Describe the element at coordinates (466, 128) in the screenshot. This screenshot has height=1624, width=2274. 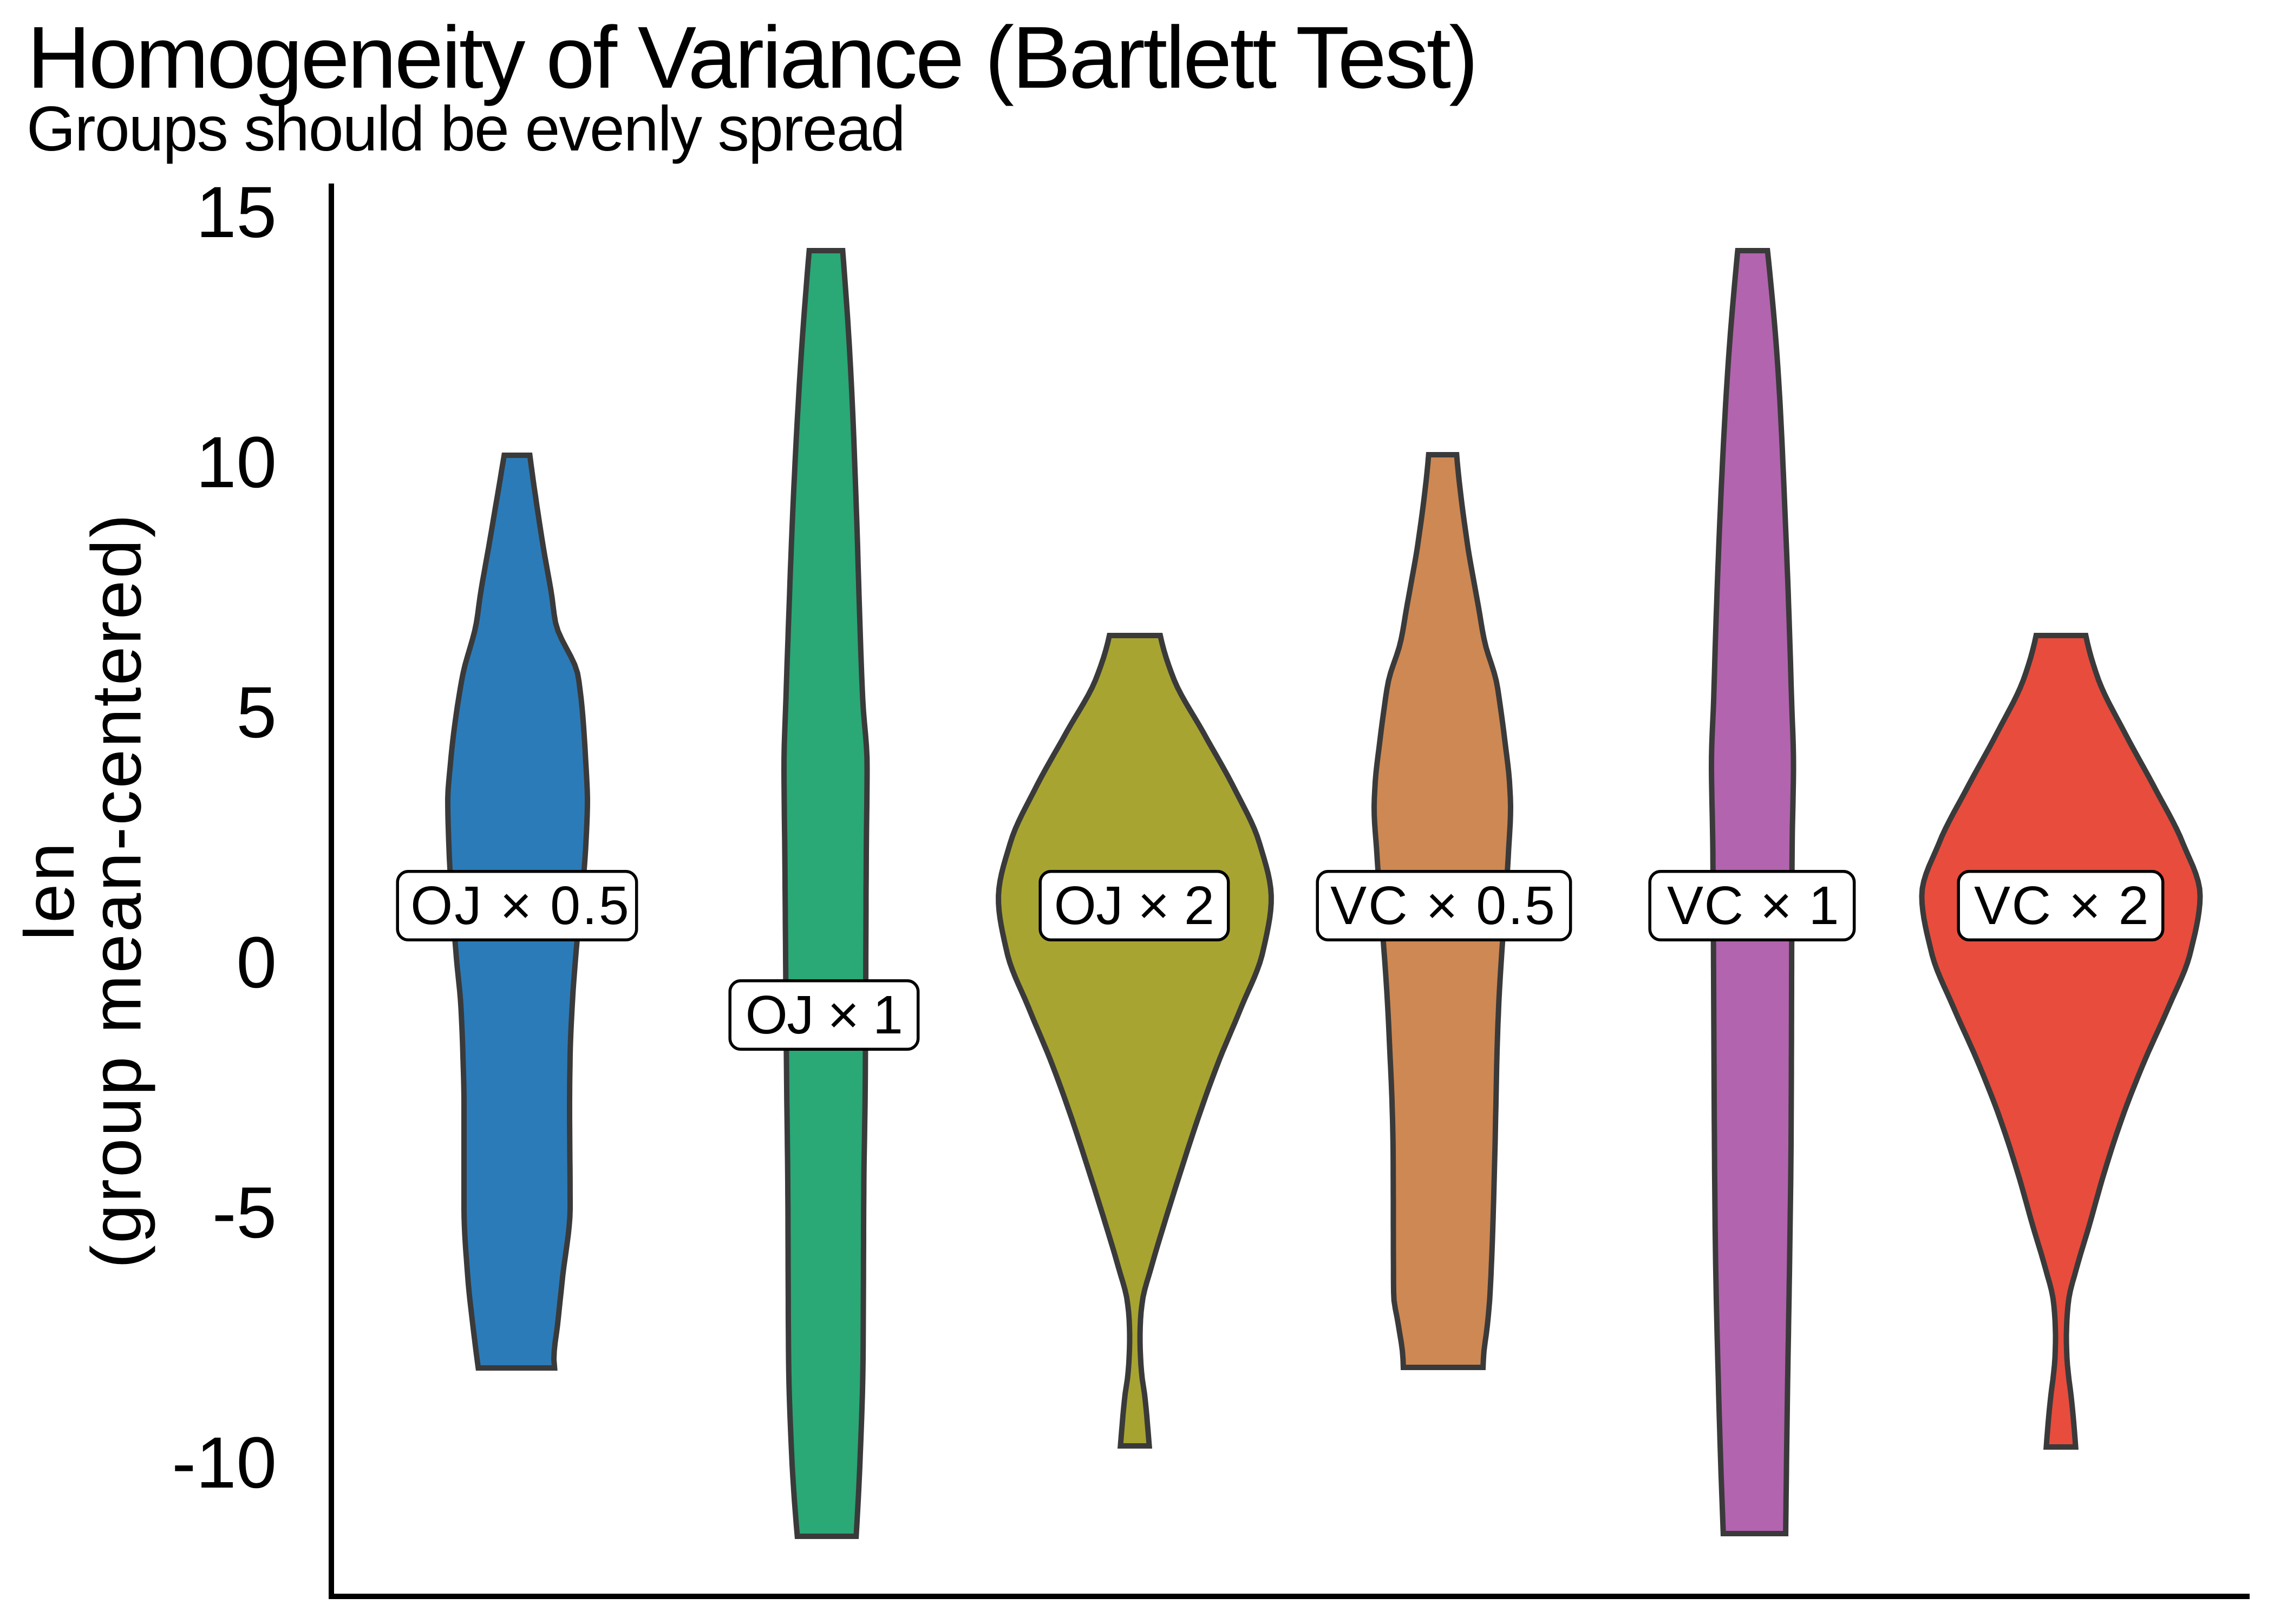
I see `svg-text: Groups should be evenly spread` at that location.